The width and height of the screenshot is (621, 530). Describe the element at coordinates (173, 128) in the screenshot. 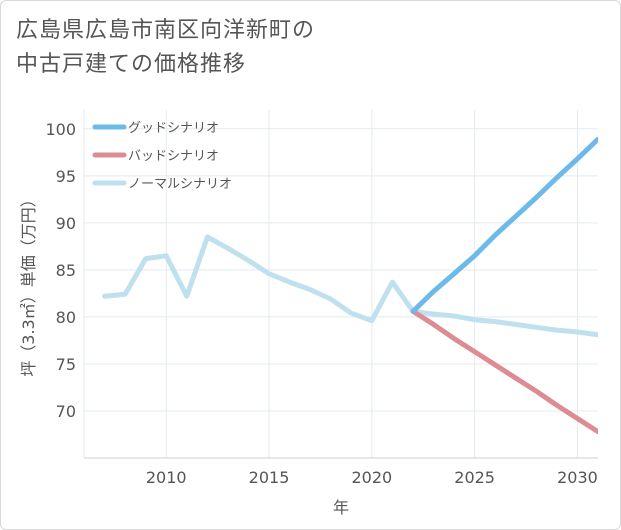

I see `legend-label: グッドシナリオ` at that location.